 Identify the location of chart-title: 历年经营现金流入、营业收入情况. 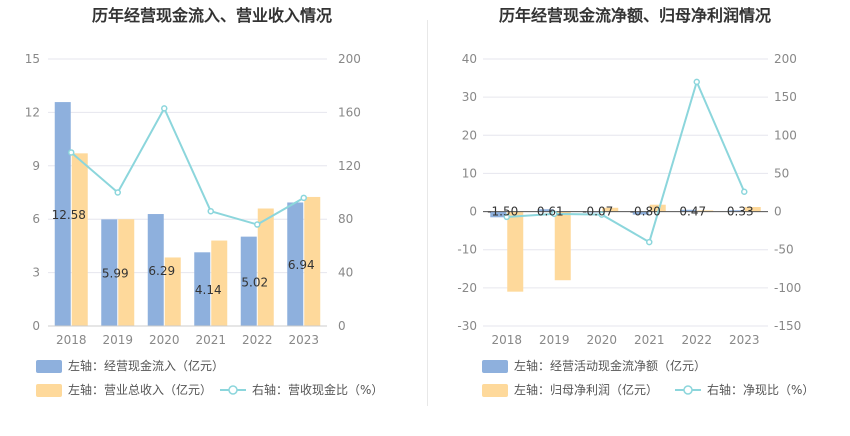
(212, 15).